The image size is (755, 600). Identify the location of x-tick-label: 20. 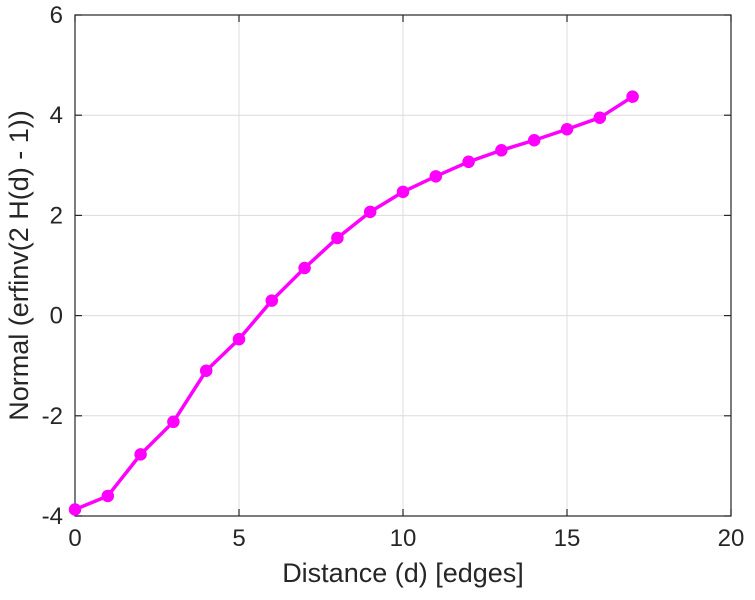
(731, 538).